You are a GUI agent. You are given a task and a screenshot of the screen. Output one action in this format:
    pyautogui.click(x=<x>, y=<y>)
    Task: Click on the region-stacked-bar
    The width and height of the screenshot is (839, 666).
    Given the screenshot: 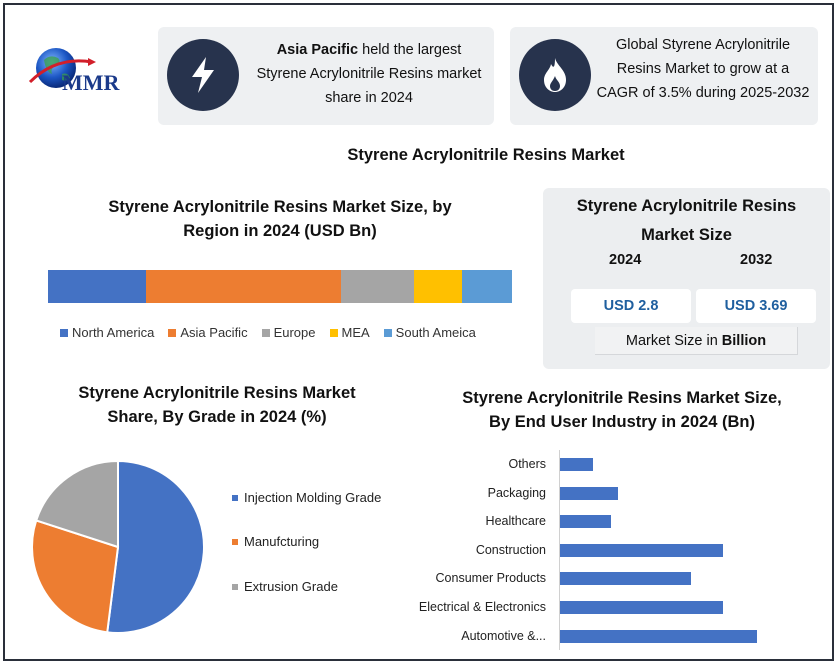 What is the action you would take?
    pyautogui.click(x=280, y=286)
    